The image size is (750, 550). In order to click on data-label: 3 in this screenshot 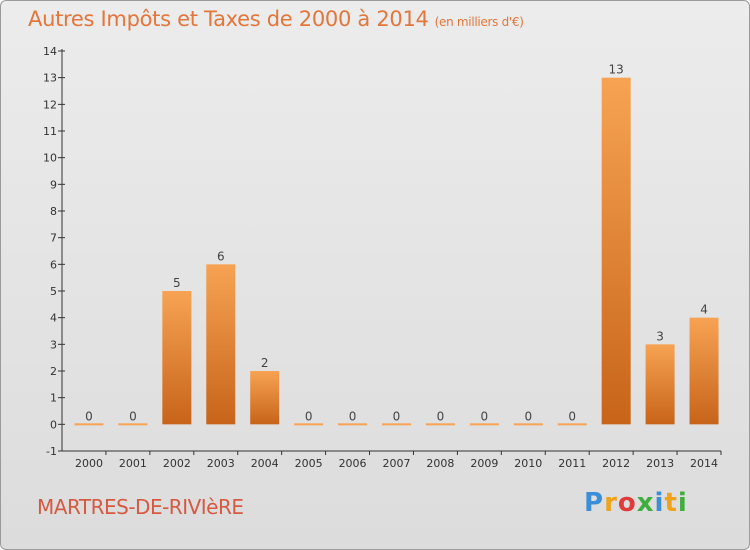, I will do `click(660, 336)`.